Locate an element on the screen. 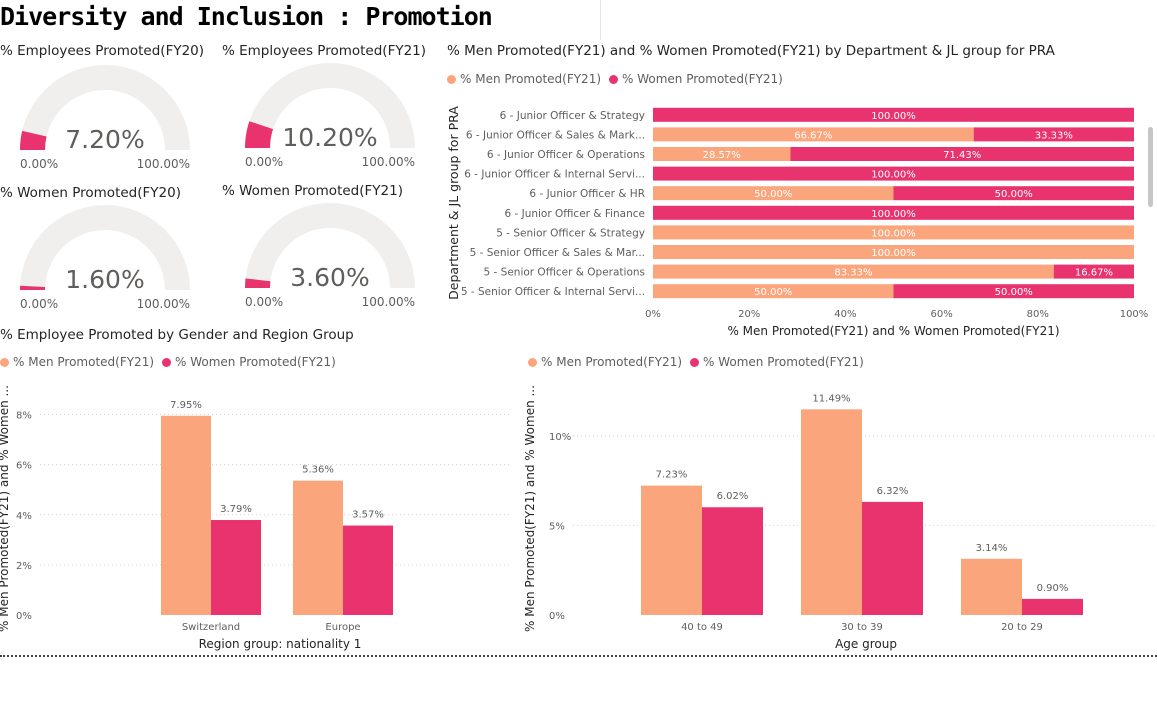 Image resolution: width=1157 pixels, height=716 pixels. dept-x-tick: 60% is located at coordinates (941, 314).